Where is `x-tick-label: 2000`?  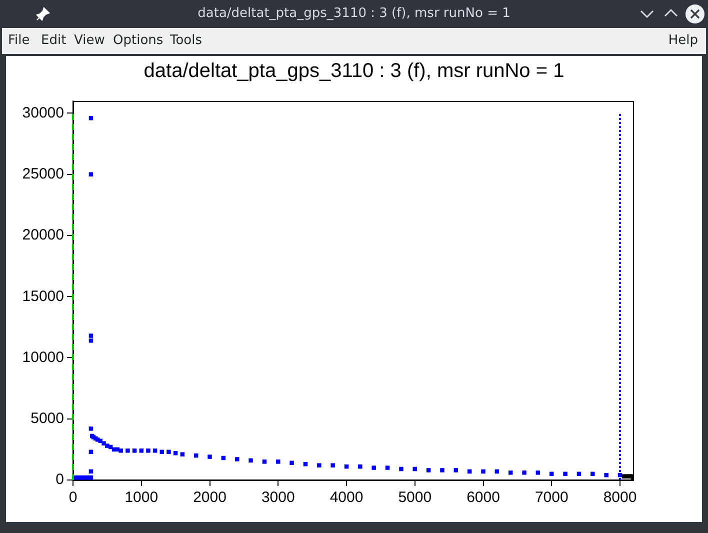 x-tick-label: 2000 is located at coordinates (209, 497).